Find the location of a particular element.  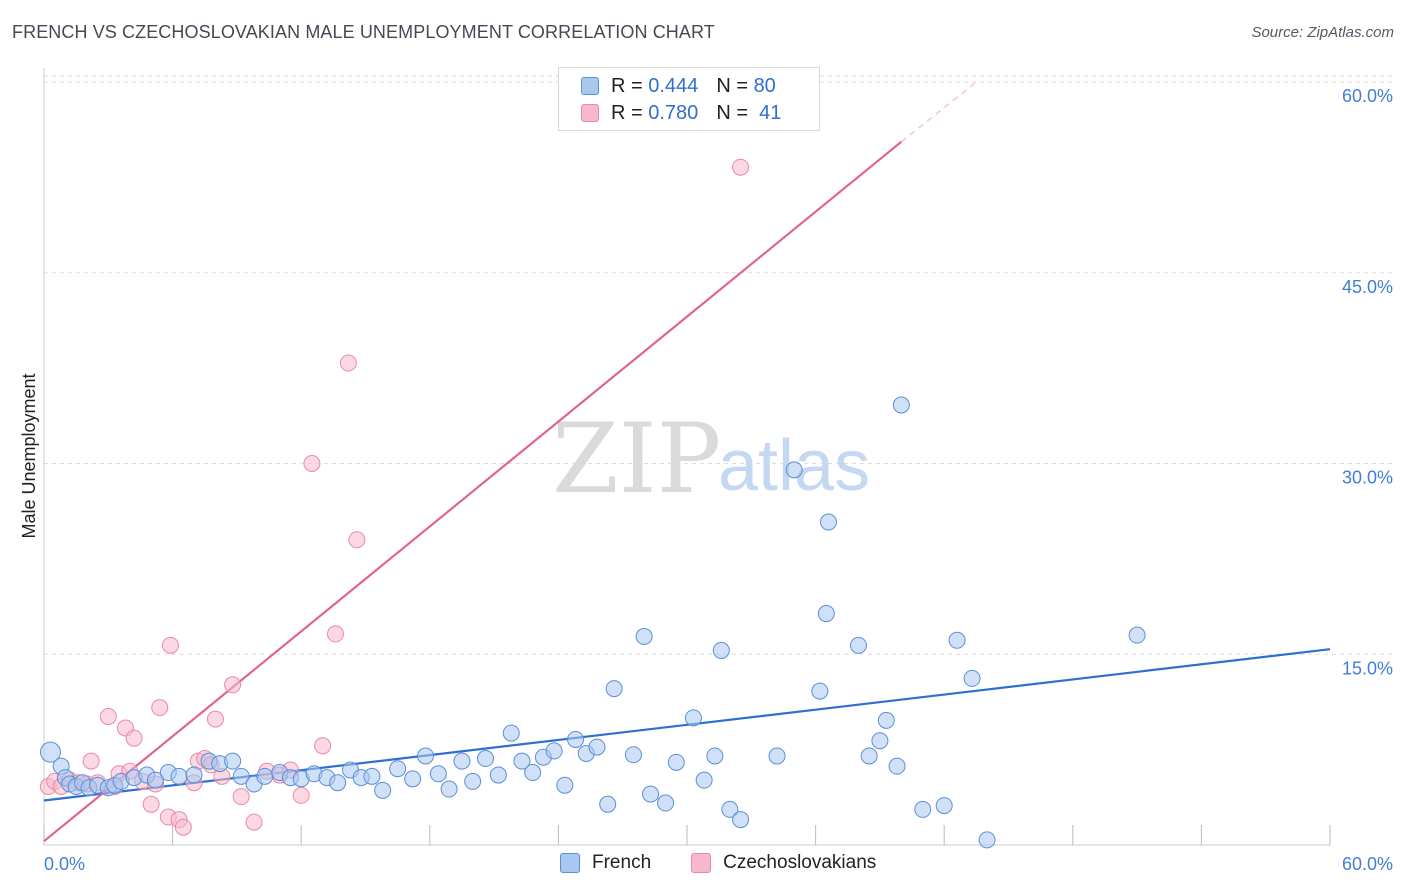

czech-swatch is located at coordinates (590, 113).